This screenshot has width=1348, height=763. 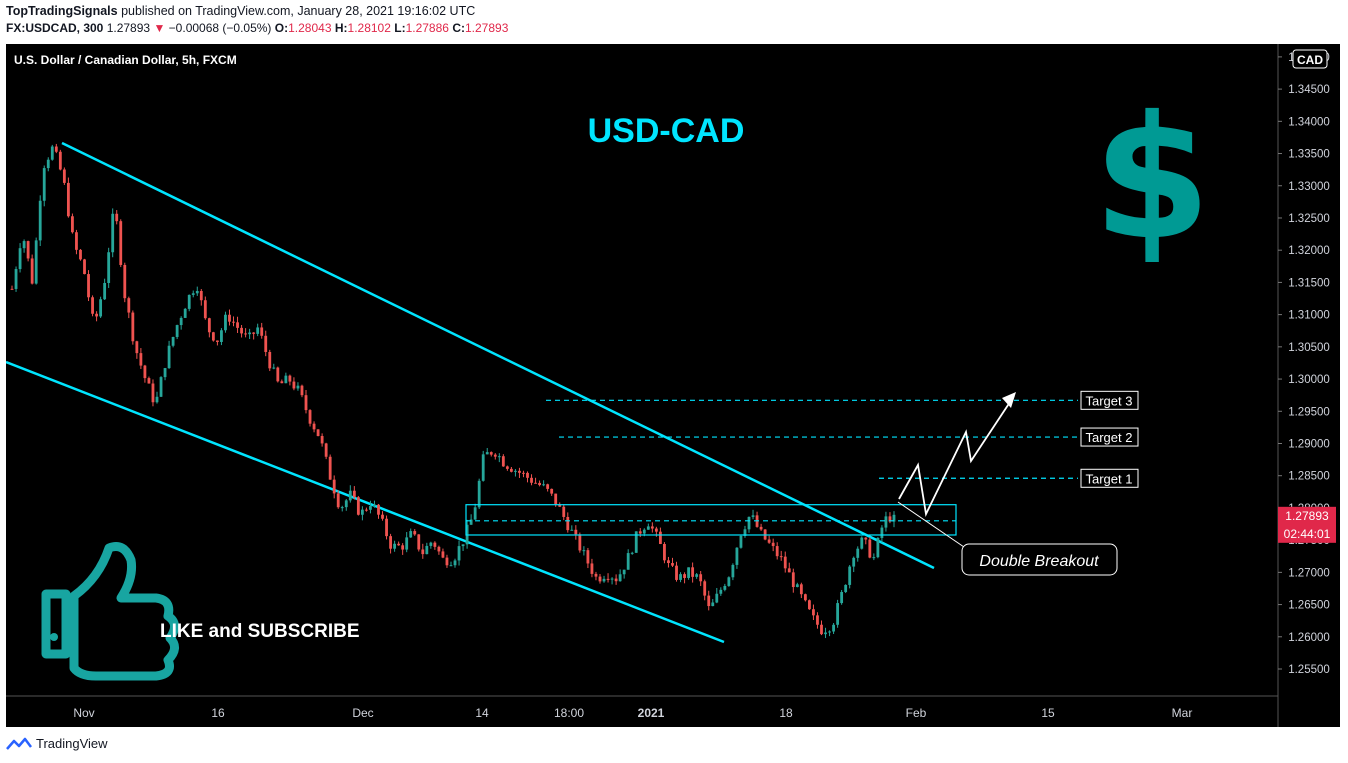 I want to click on time-tick-label: Nov, so click(x=83, y=713).